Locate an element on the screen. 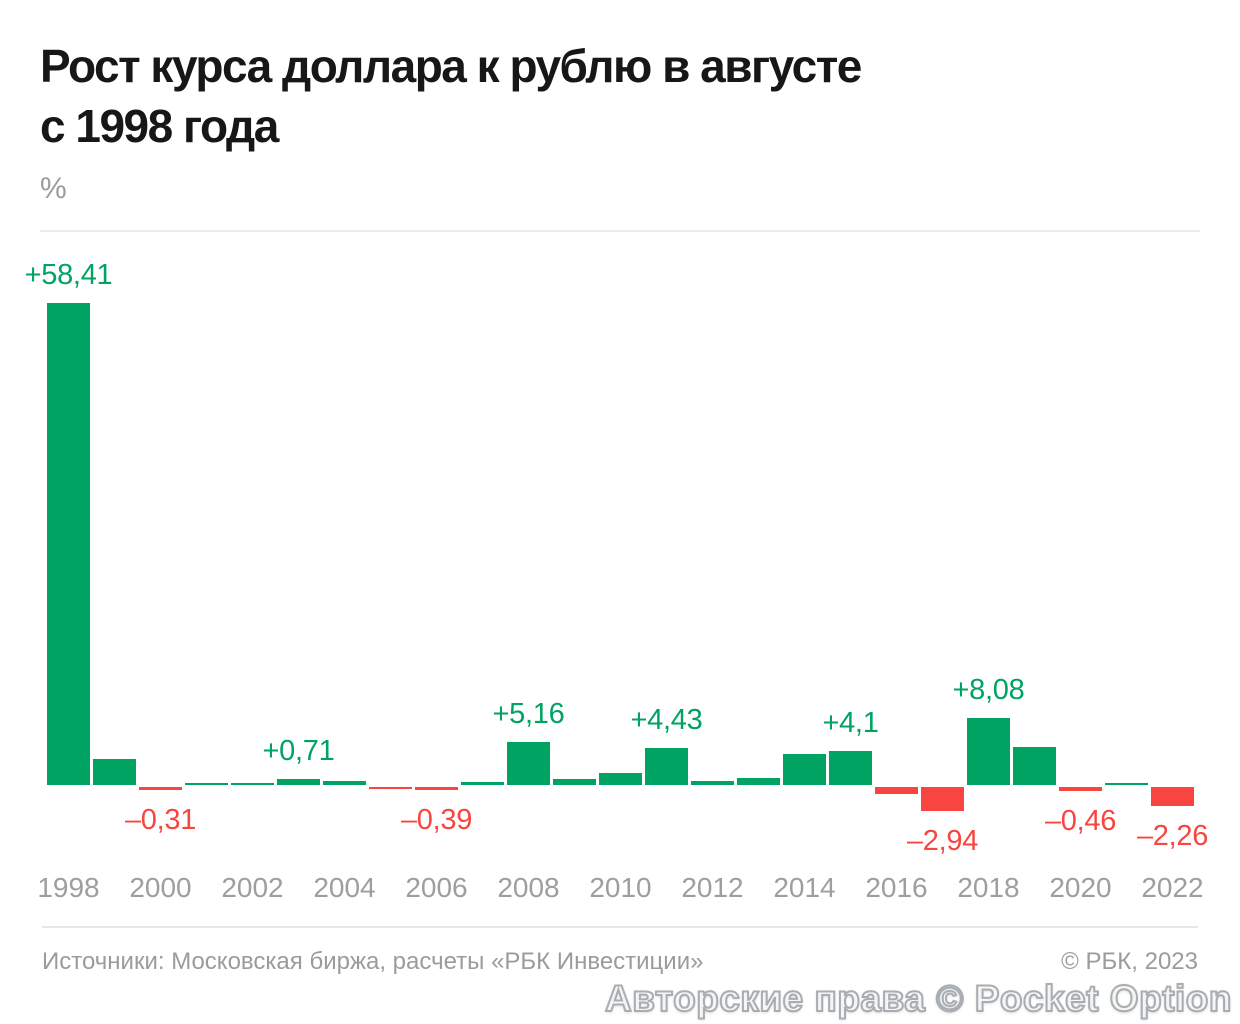 Image resolution: width=1240 pixels, height=1024 pixels. watermark: Авторские права © Pocket Option is located at coordinates (918, 998).